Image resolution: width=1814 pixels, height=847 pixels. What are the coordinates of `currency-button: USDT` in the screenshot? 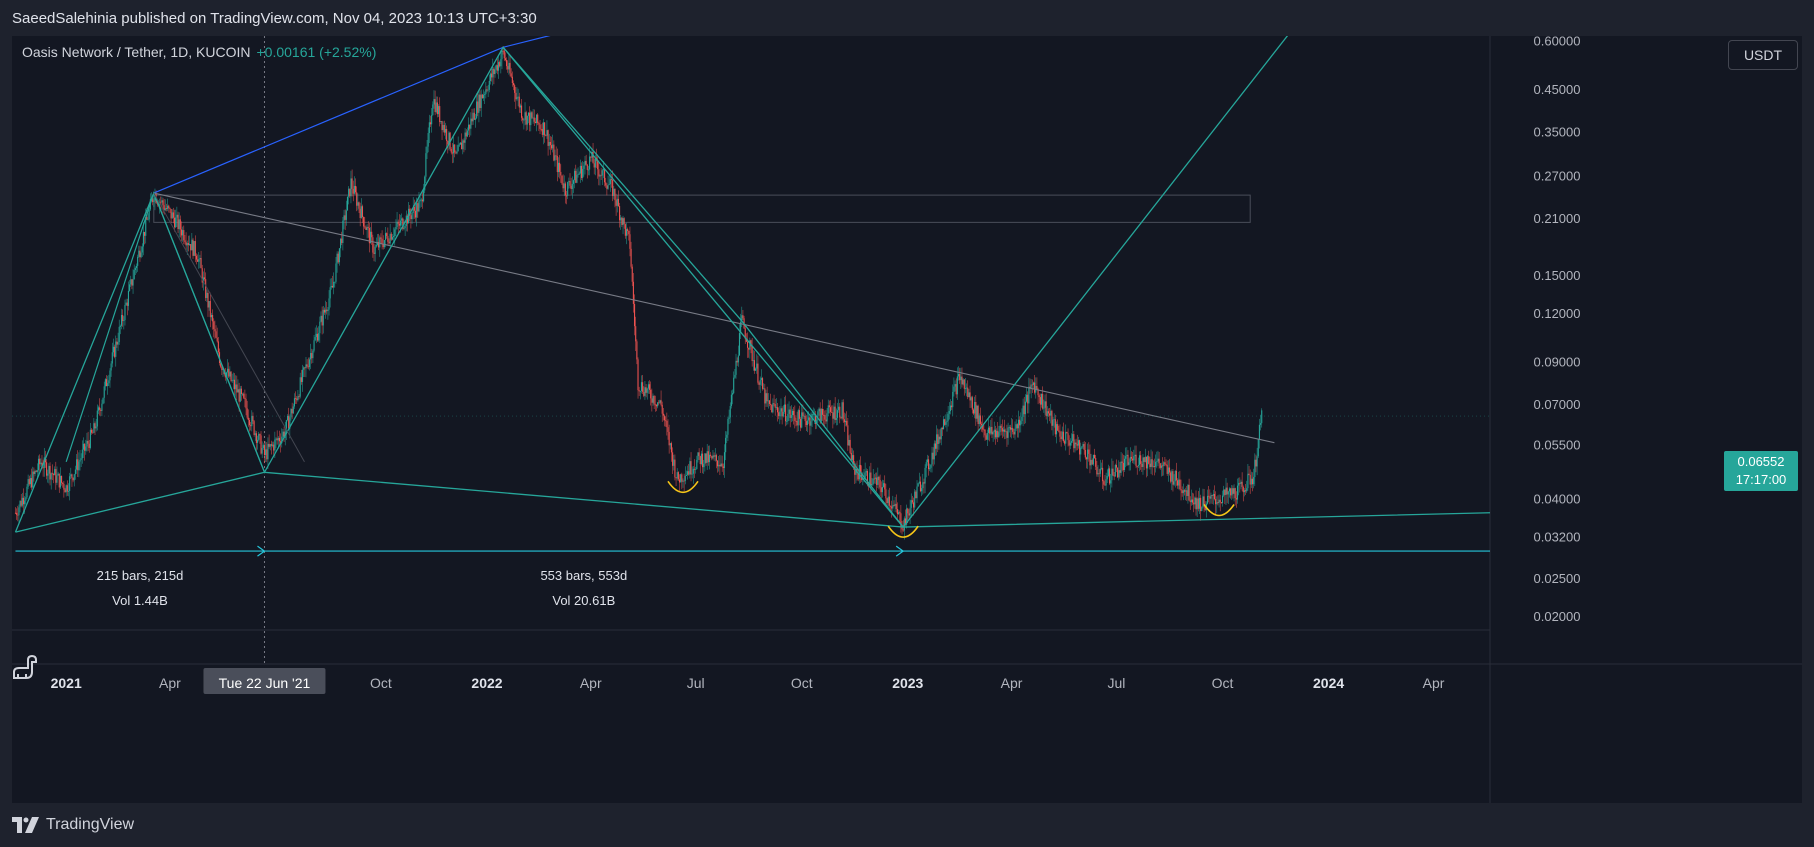 It's located at (1763, 55).